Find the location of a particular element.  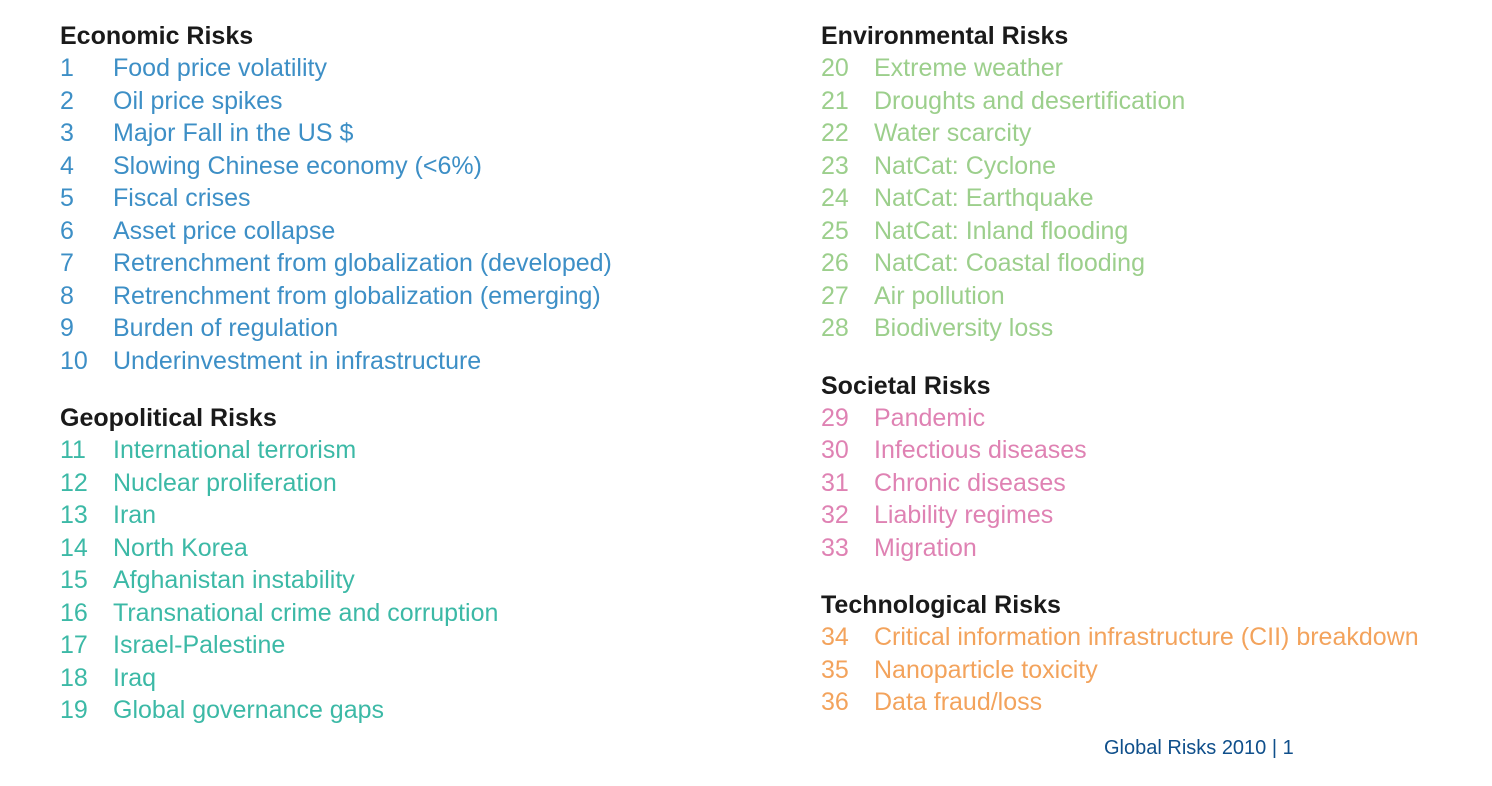

list-item: 35 Nanoparticle toxicity is located at coordinates (1151, 670).